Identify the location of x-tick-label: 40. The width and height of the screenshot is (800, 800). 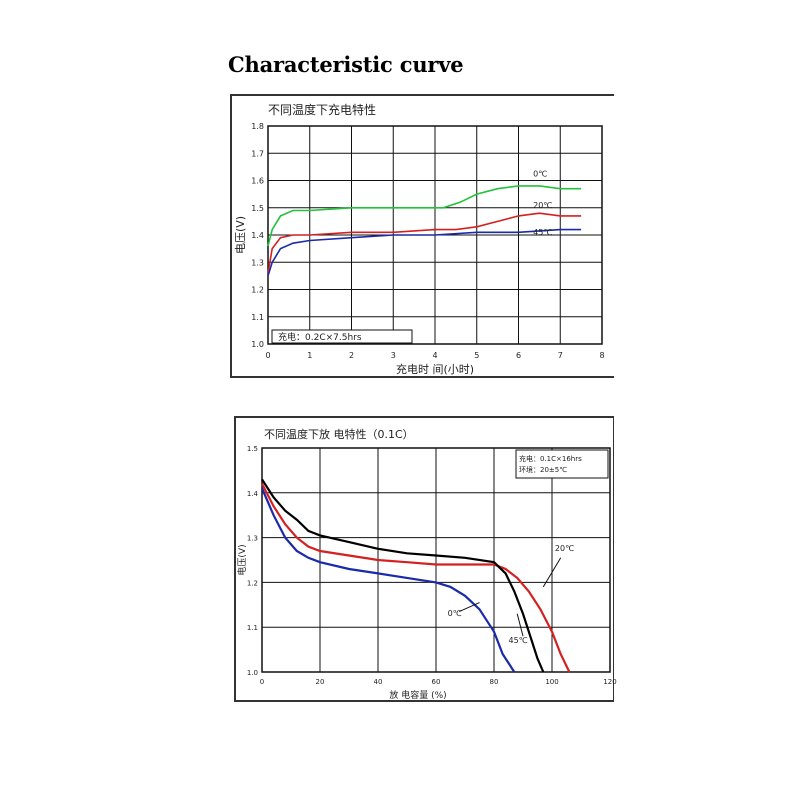
(378, 682).